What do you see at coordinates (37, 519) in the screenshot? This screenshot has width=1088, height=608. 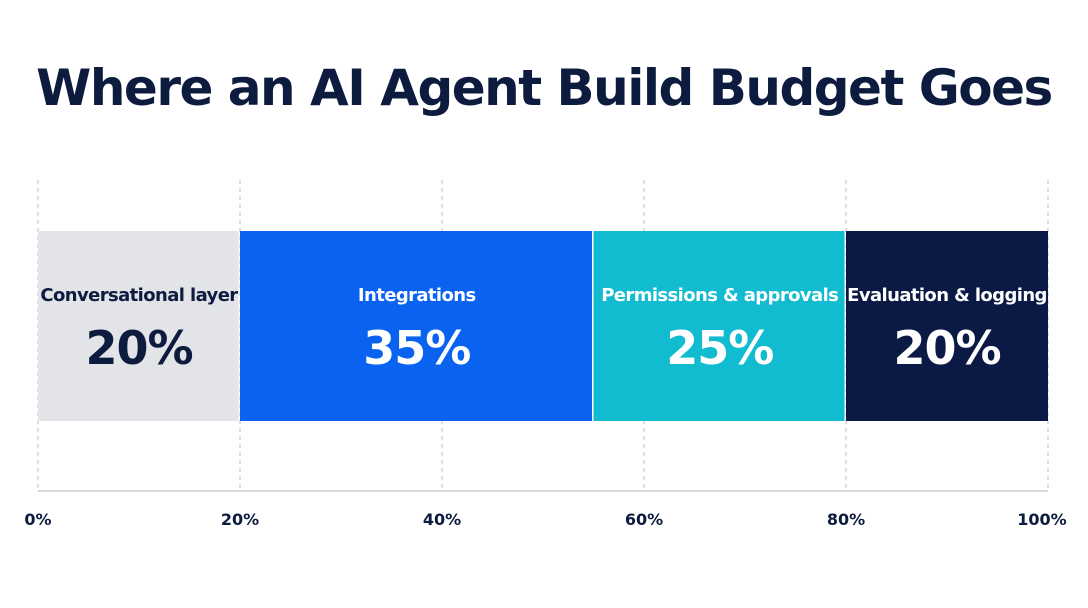 I see `x-tick-label: 0%` at bounding box center [37, 519].